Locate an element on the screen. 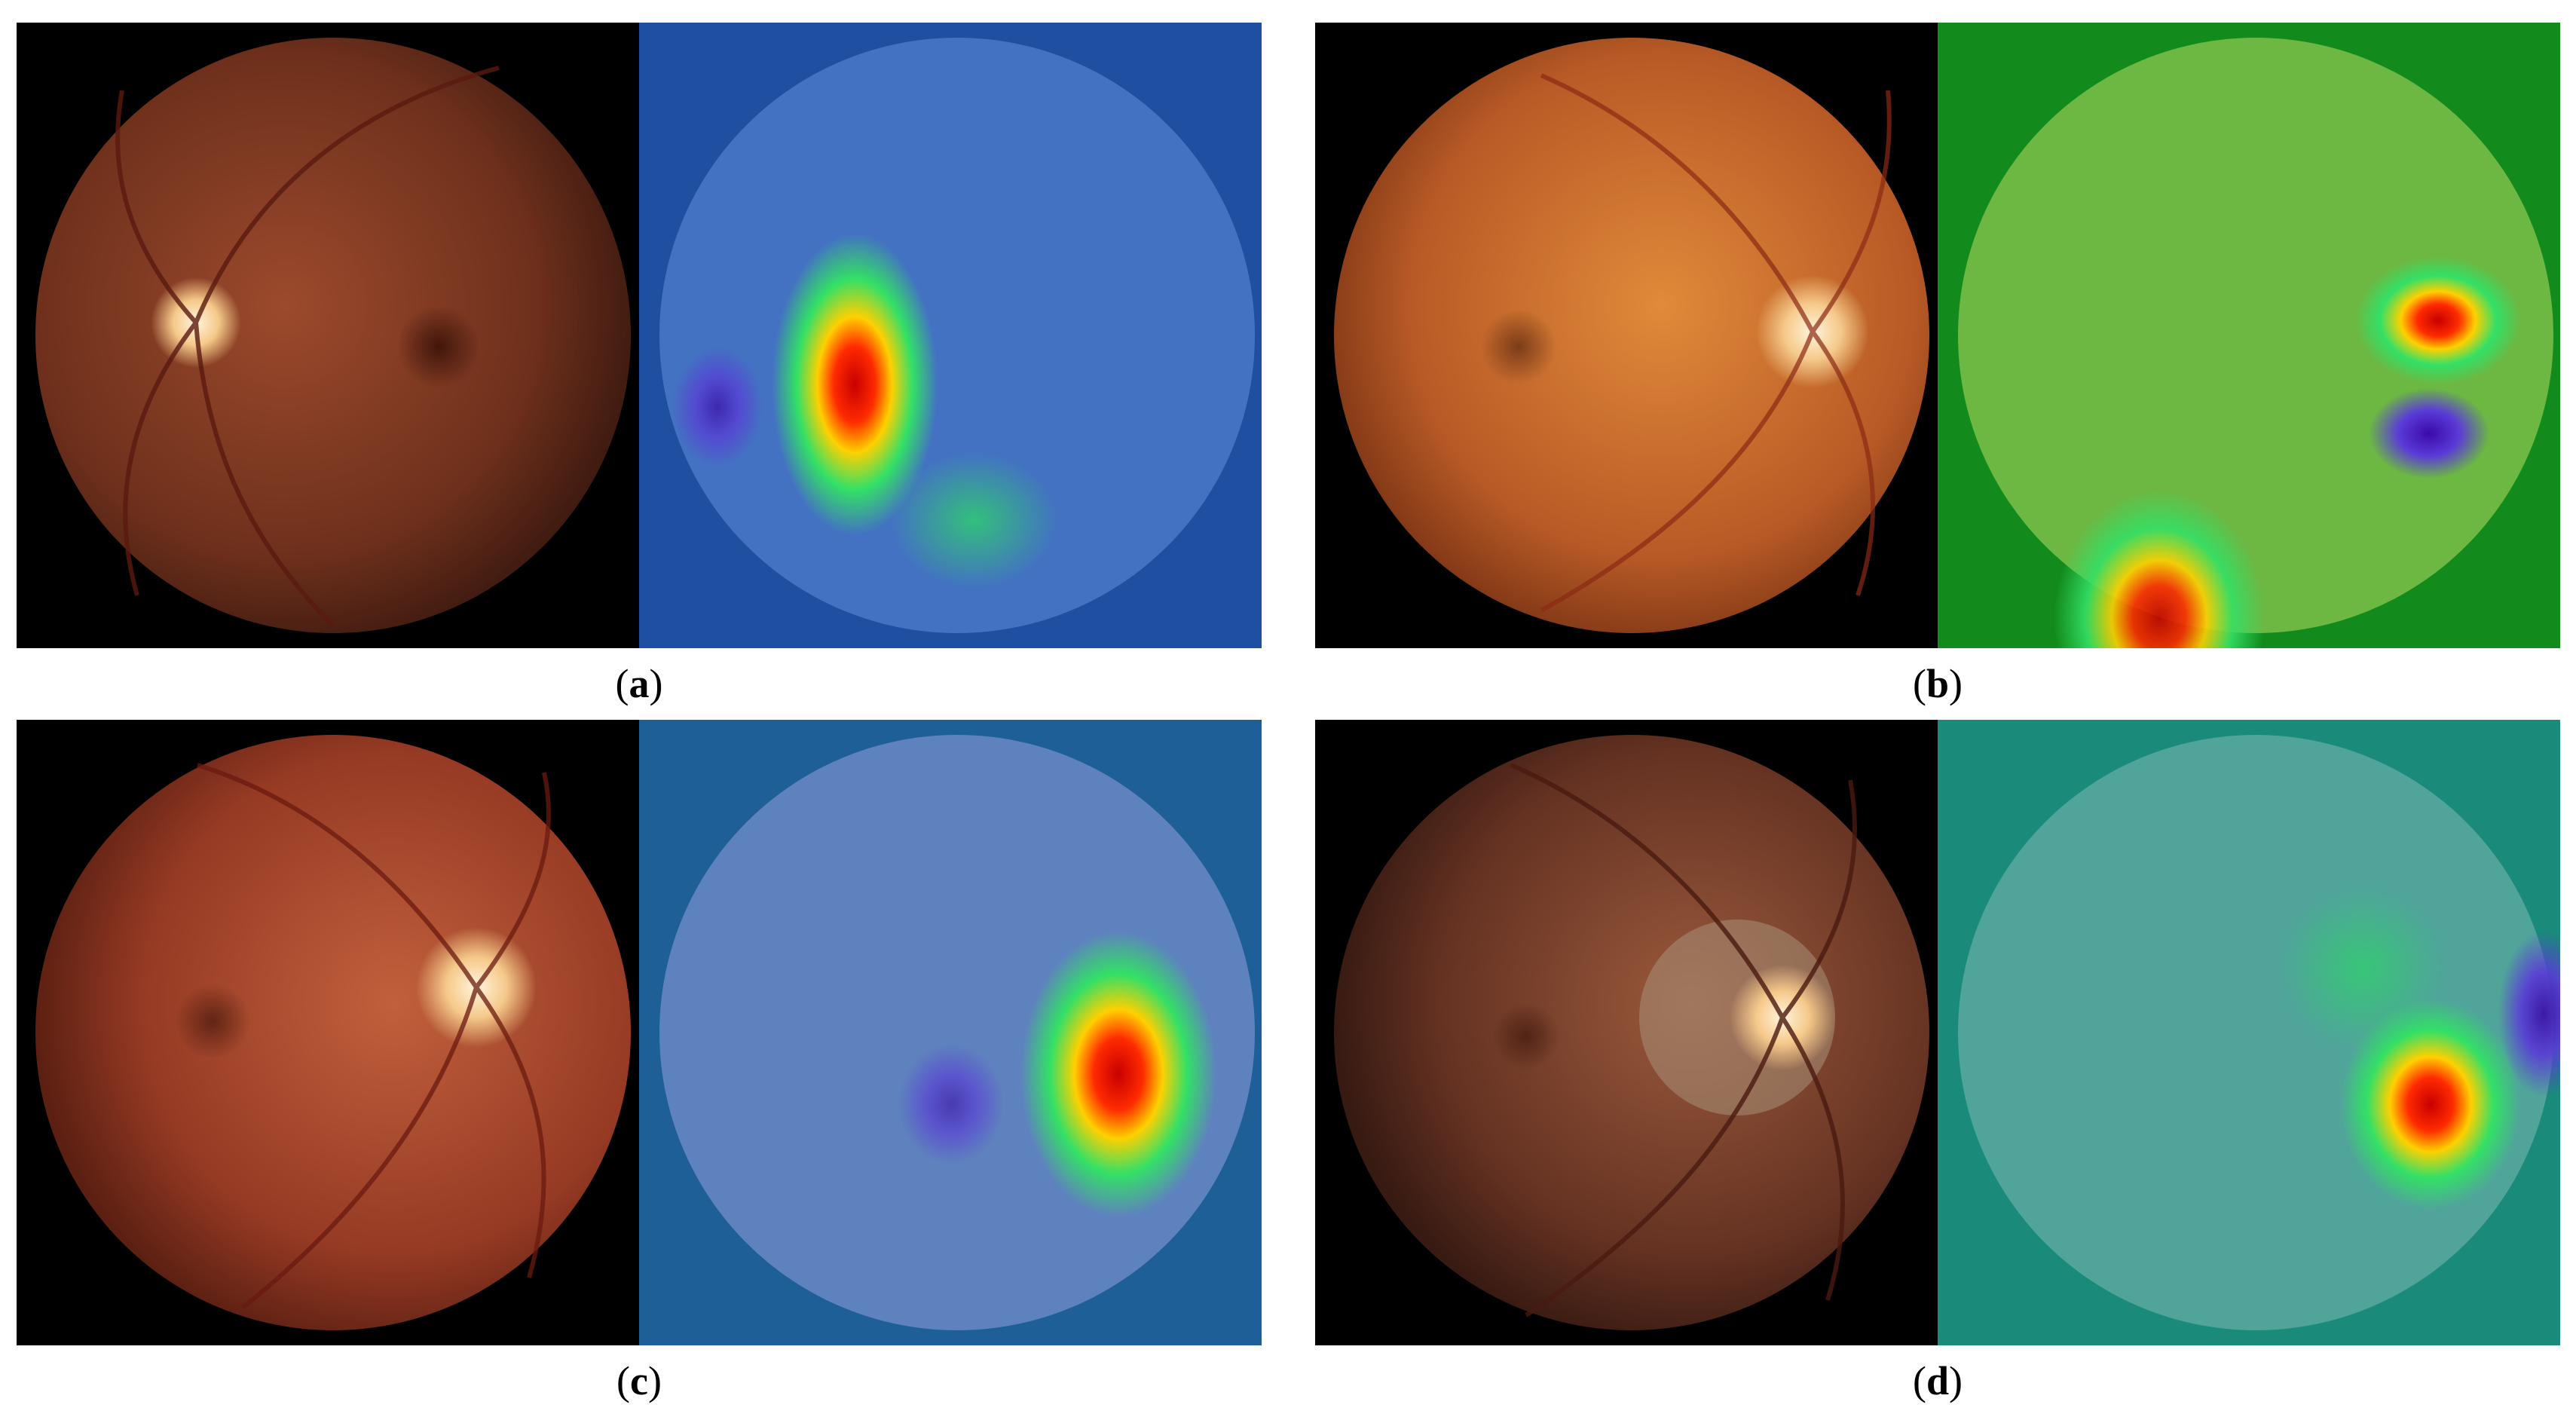  caption-label: d is located at coordinates (1938, 1380).